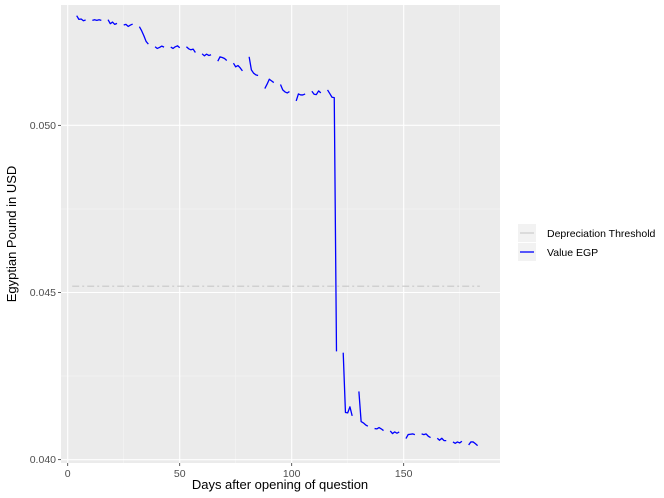 This screenshot has height=498, width=664. What do you see at coordinates (180, 474) in the screenshot?
I see `x-tick-label: 50` at bounding box center [180, 474].